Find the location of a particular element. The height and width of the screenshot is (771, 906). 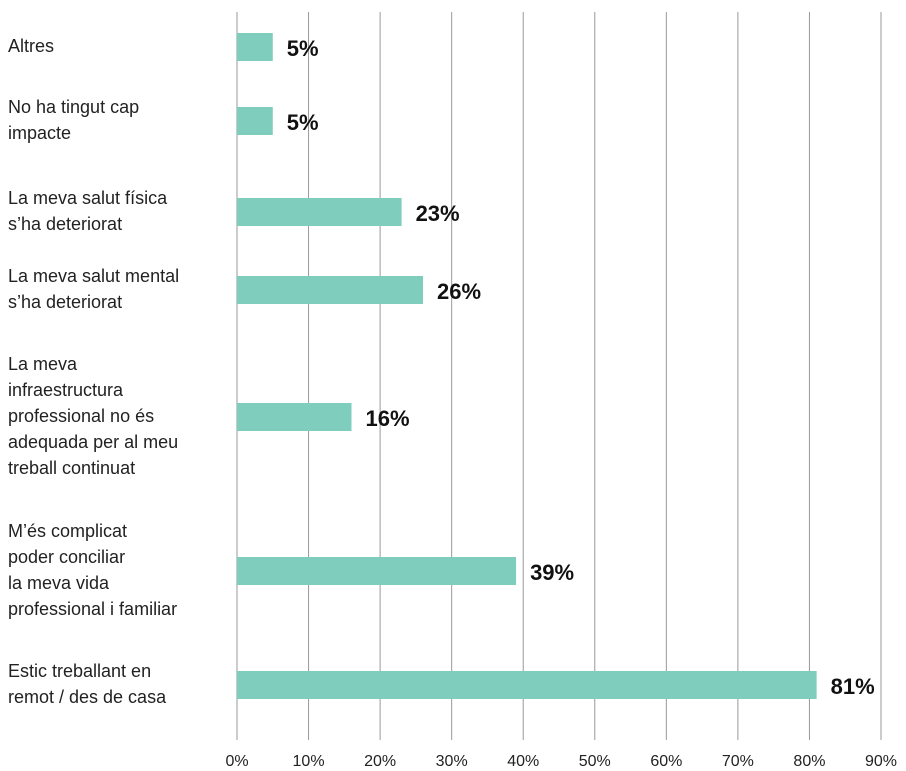

value-label: 26% is located at coordinates (459, 291).